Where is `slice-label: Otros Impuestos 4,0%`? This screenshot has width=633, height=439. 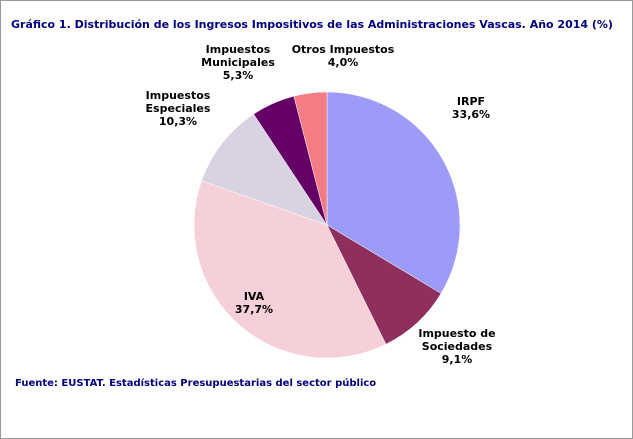
slice-label: Otros Impuestos 4,0% is located at coordinates (343, 56).